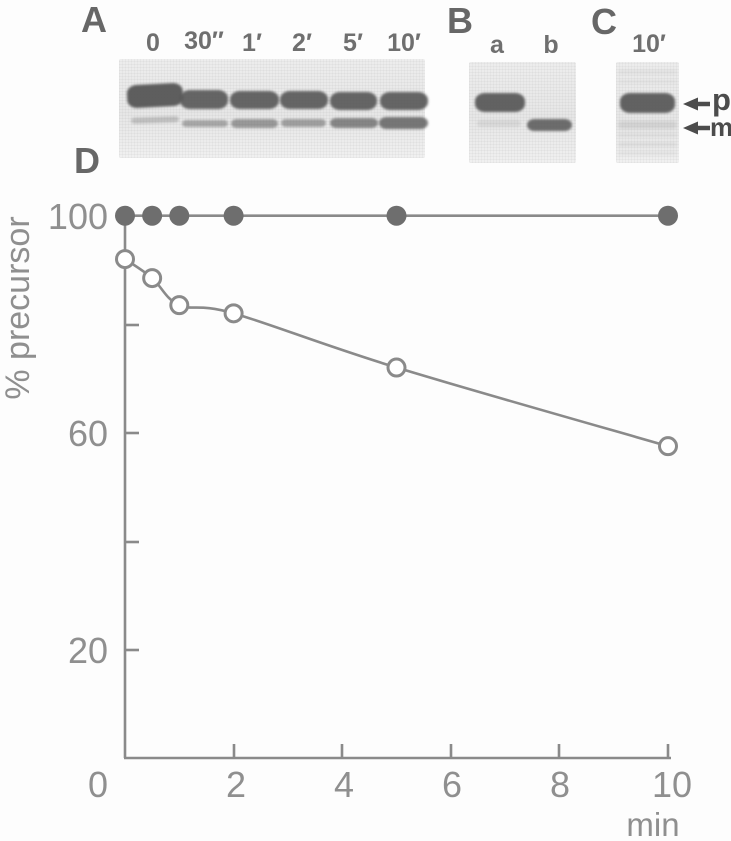  Describe the element at coordinates (696, 104) in the screenshot. I see `precursor-arrow` at that location.